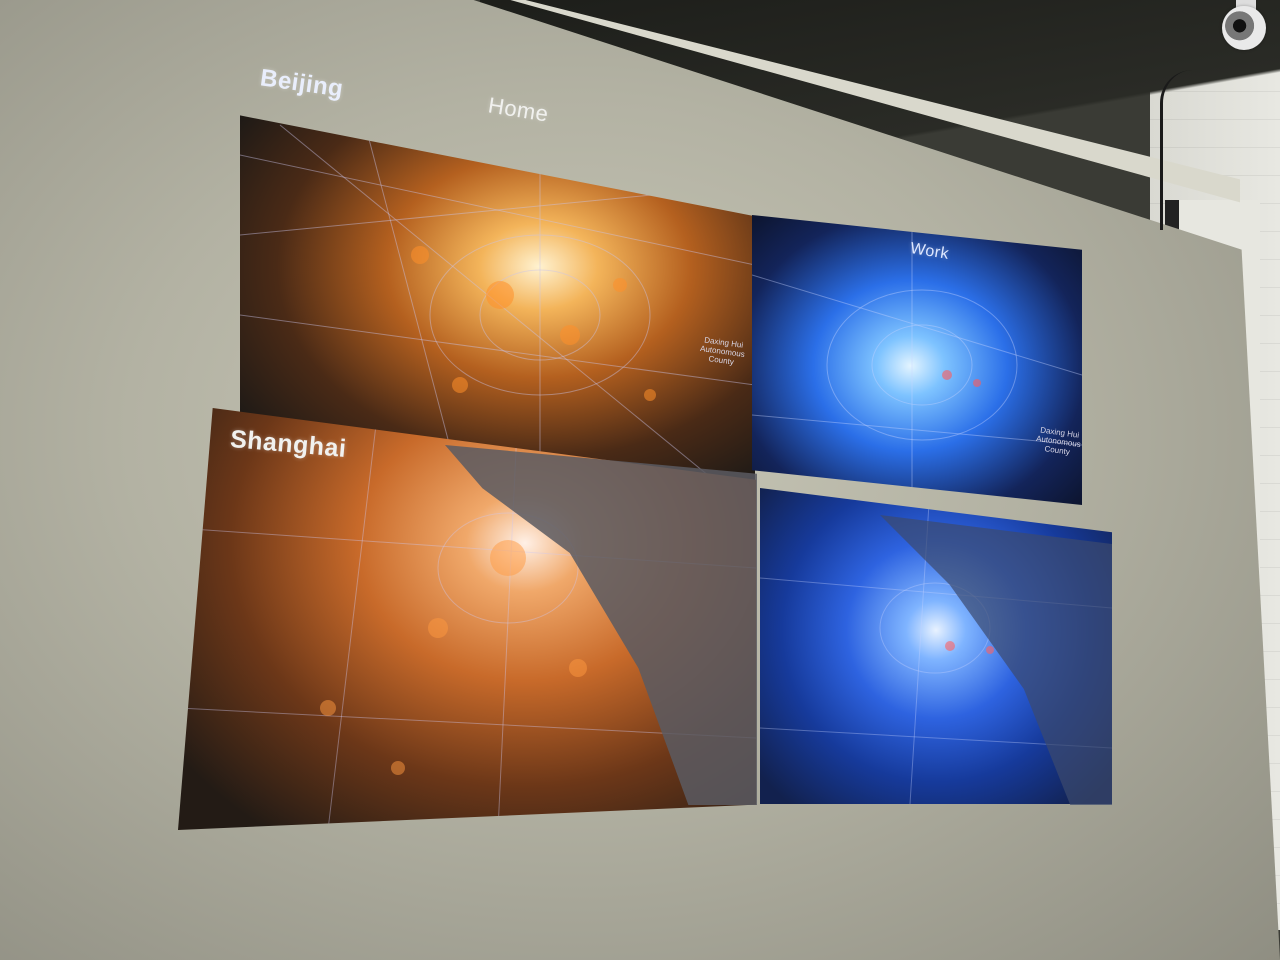 The width and height of the screenshot is (1280, 960). Describe the element at coordinates (1244, 28) in the screenshot. I see `security-camera-icon` at that location.